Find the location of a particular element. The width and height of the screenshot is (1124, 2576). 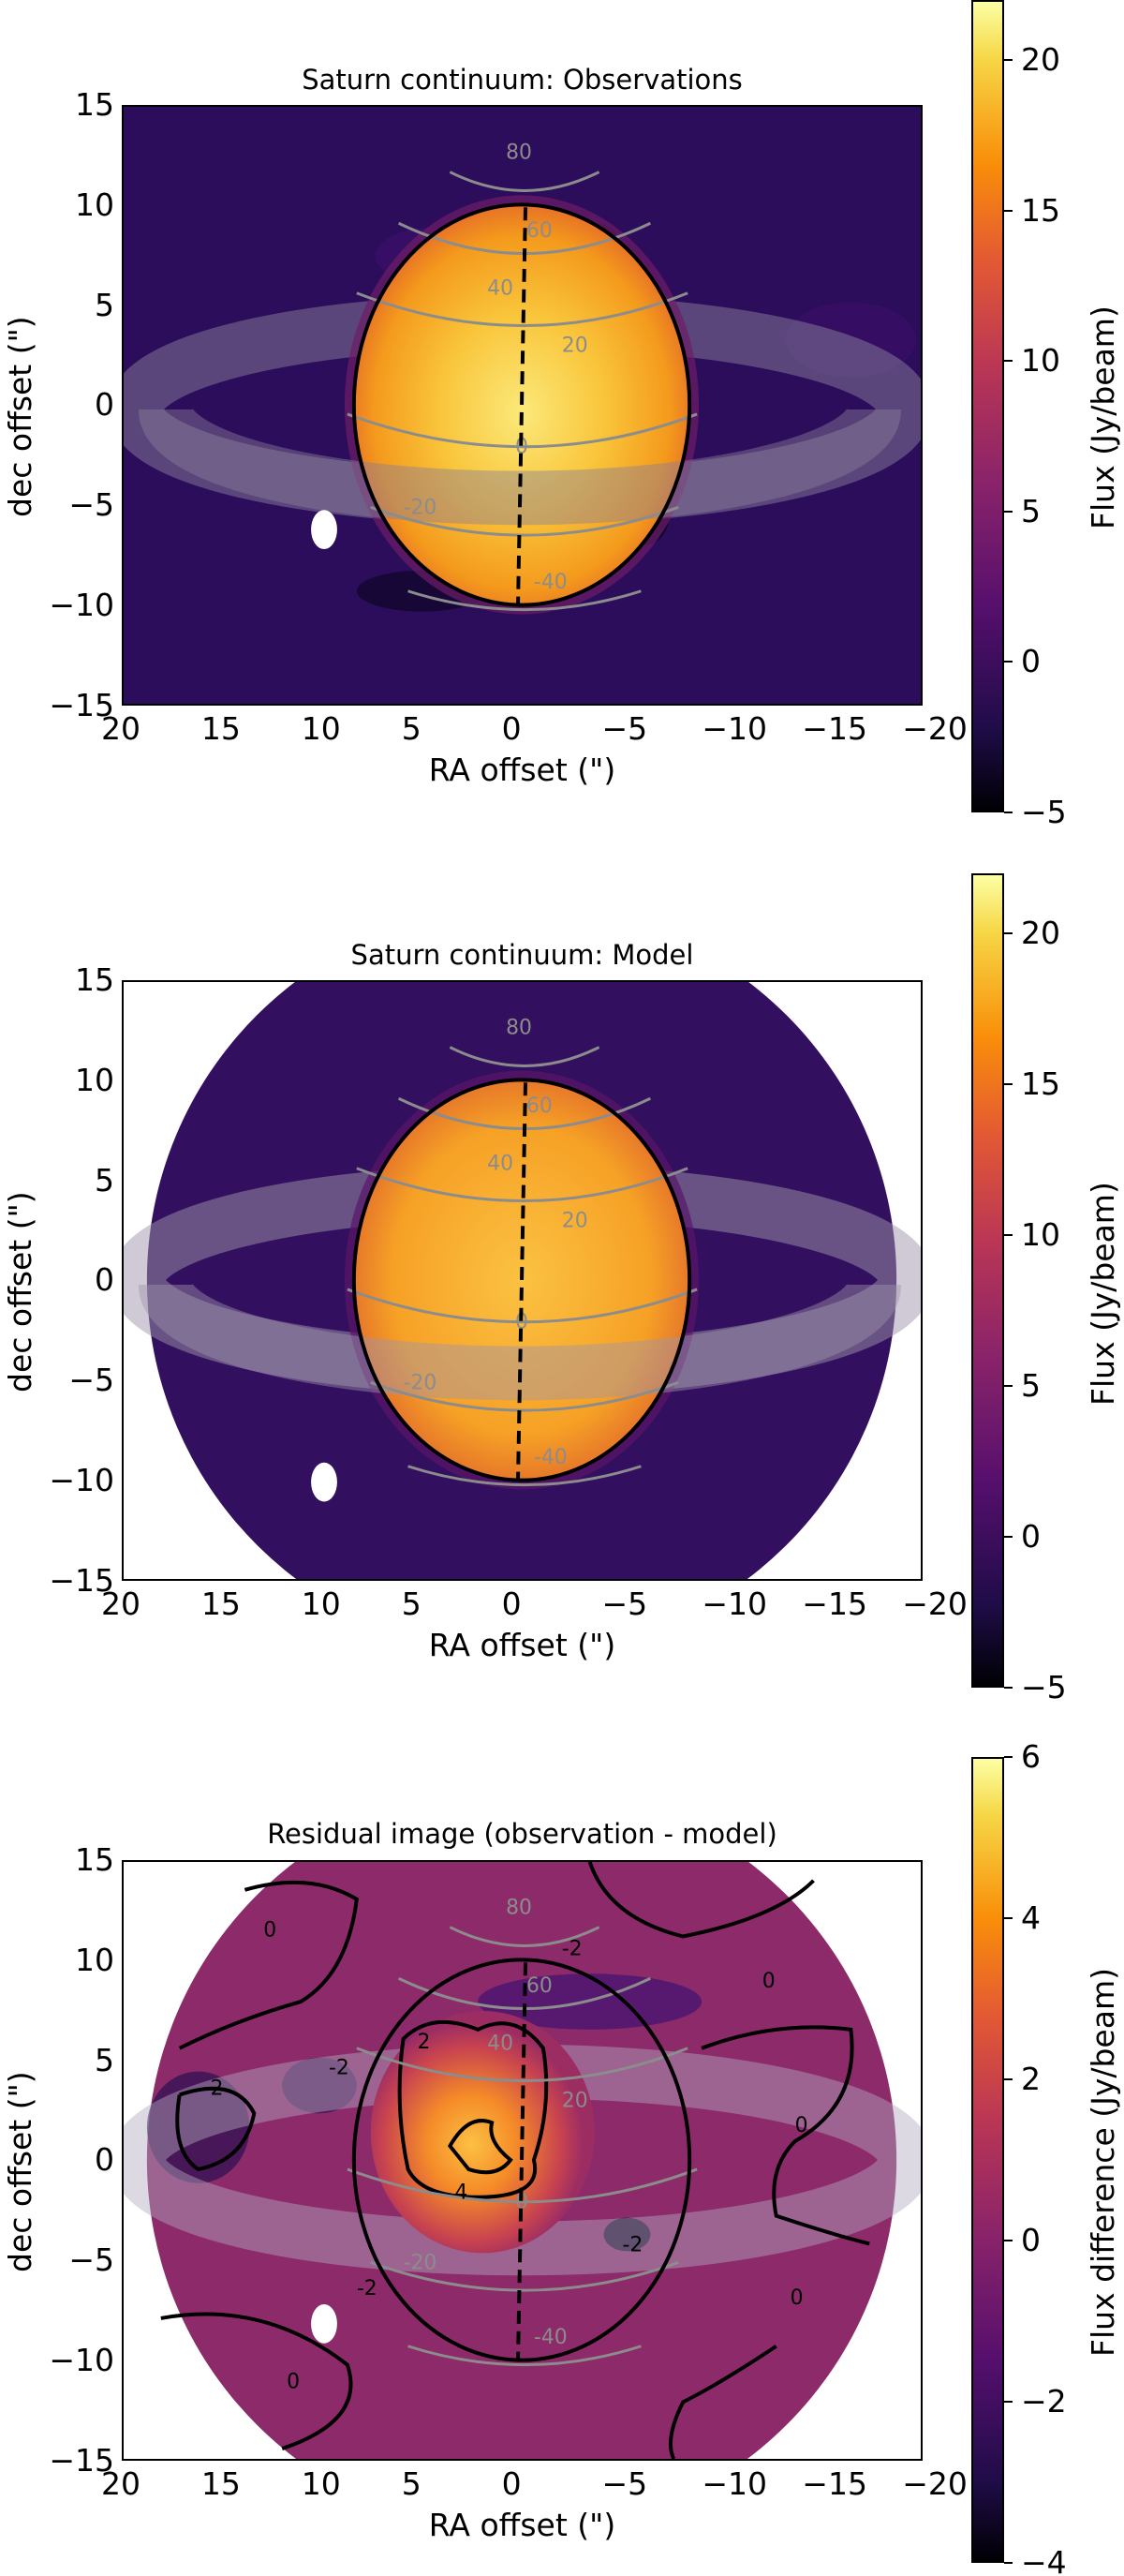

panel-title: Saturn continuum: Model is located at coordinates (522, 955).